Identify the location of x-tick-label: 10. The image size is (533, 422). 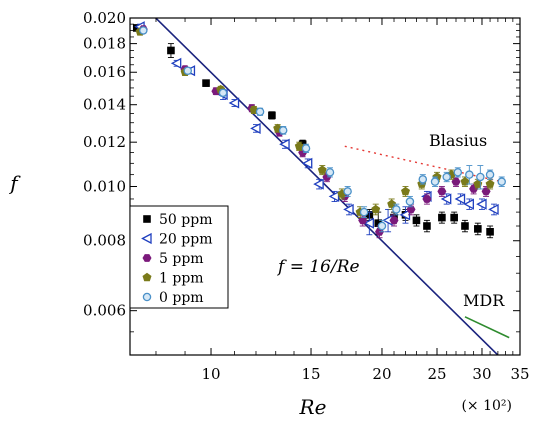
(210, 374).